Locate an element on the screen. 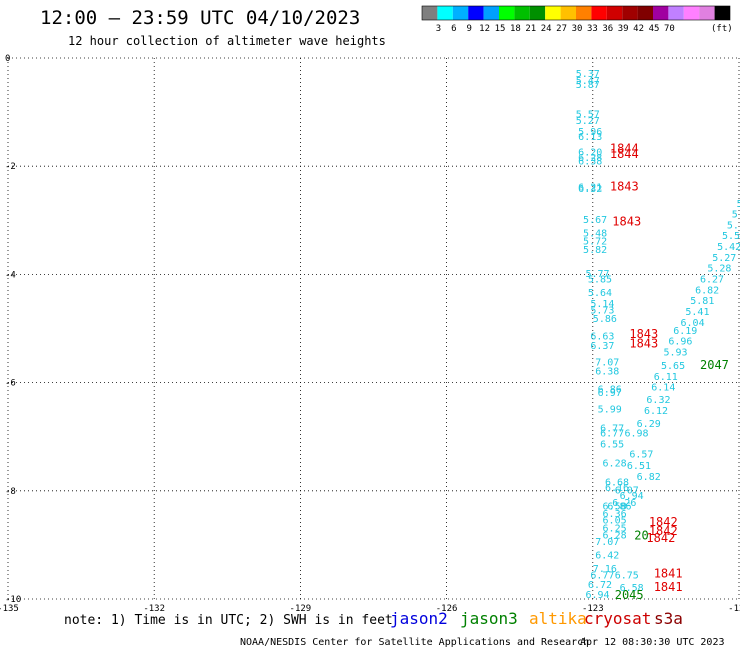 This screenshot has height=650, width=740. data-point-label: 5.42 is located at coordinates (728, 247).